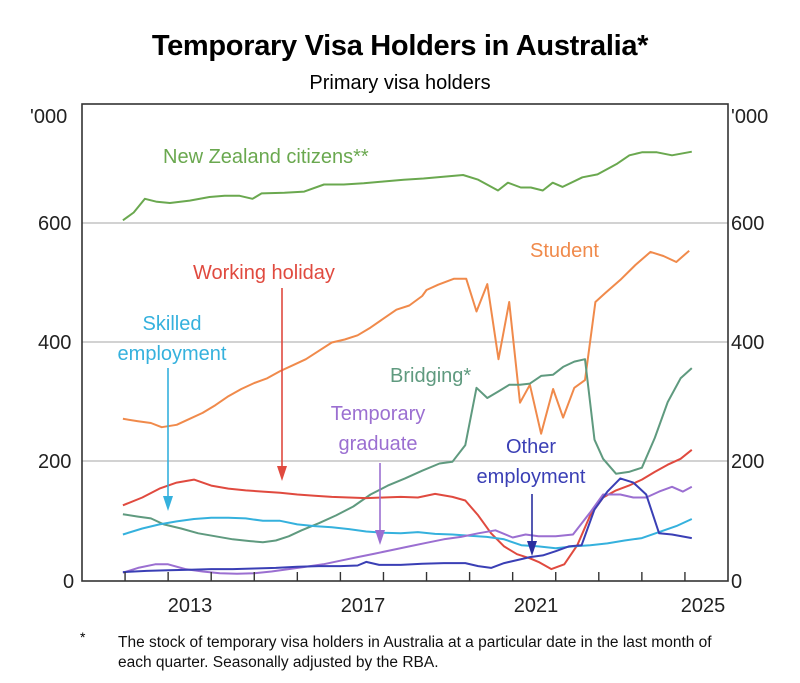  Describe the element at coordinates (747, 462) in the screenshot. I see `y-tick-200-right: 200` at that location.